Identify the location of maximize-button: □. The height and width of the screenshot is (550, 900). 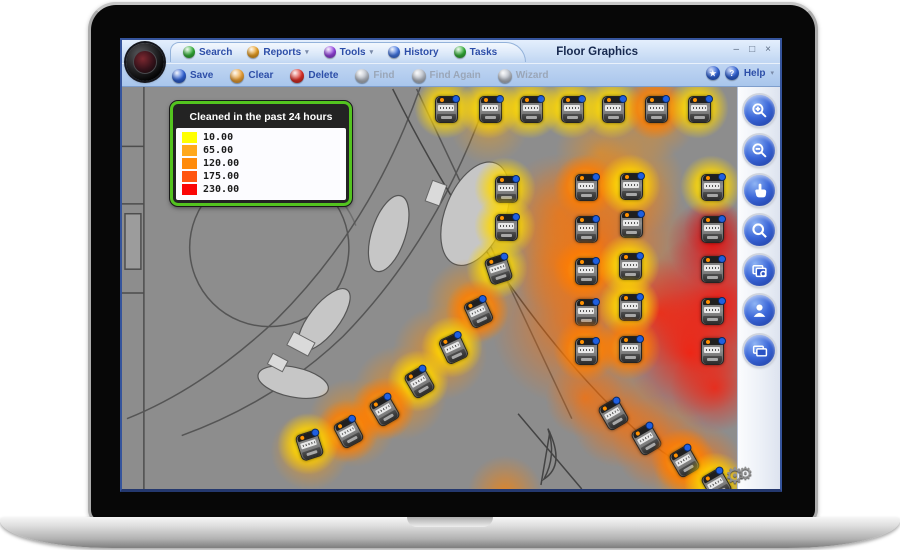
(752, 49).